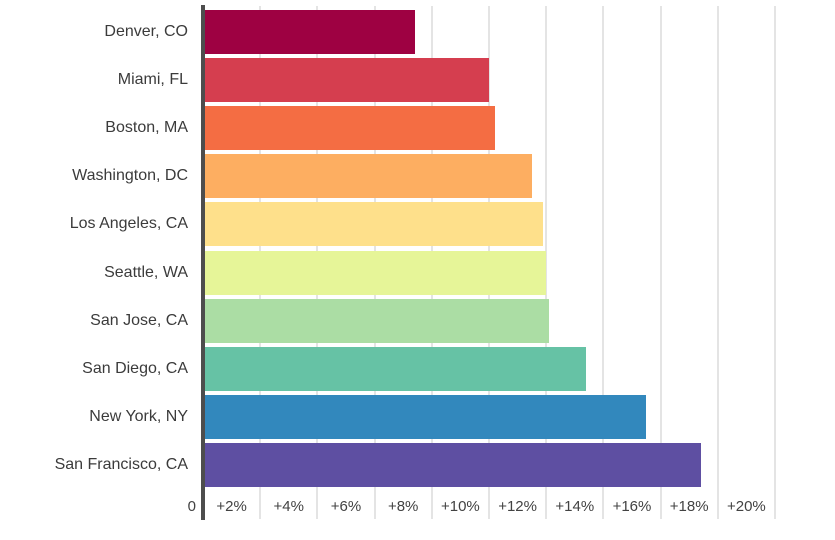 Image resolution: width=835 pixels, height=540 pixels. I want to click on bar-new-york-ny, so click(426, 416).